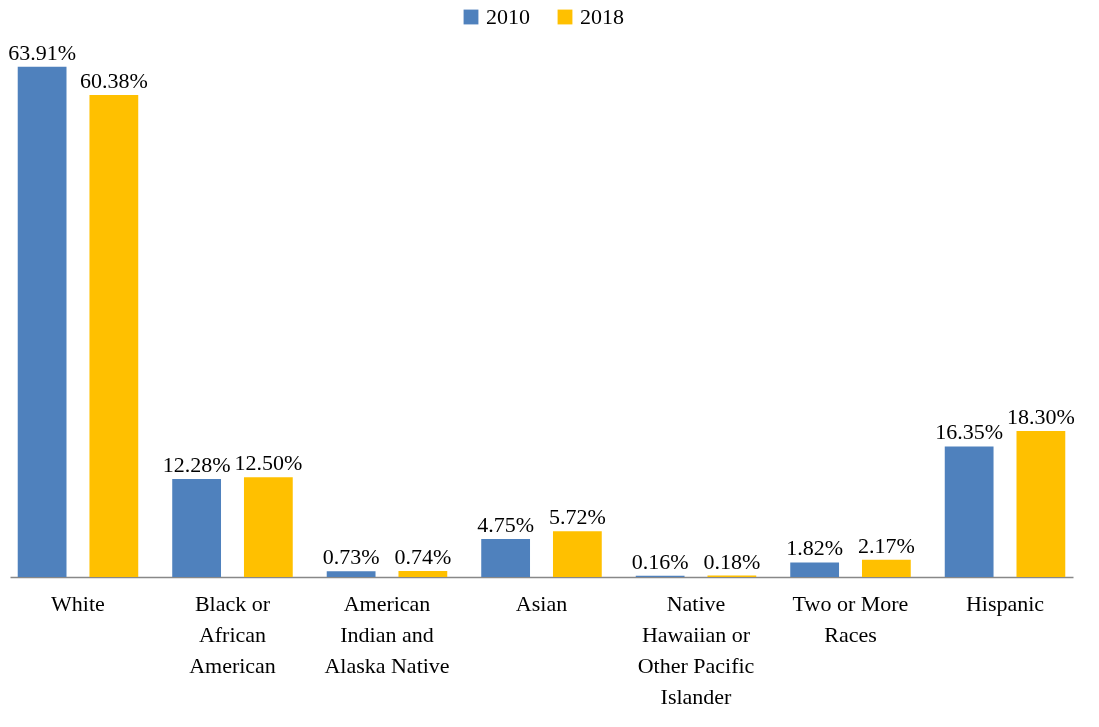 The height and width of the screenshot is (727, 1099). I want to click on data-label: 0.74%, so click(423, 557).